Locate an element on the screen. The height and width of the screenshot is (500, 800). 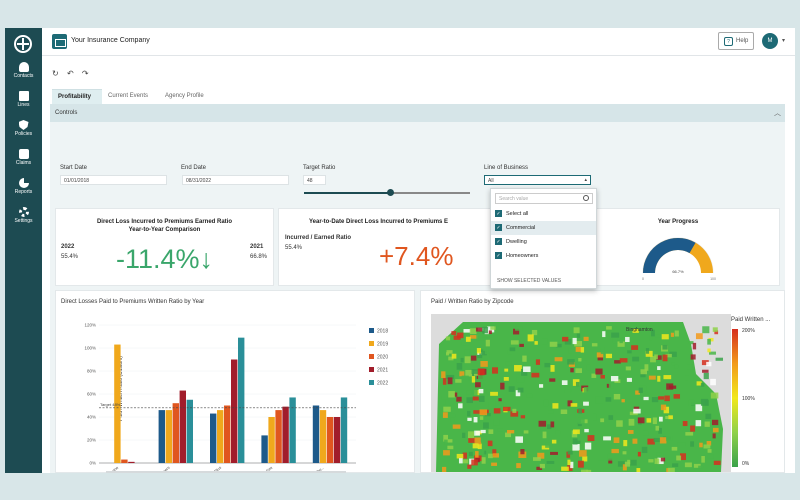
help-button: ? Help is located at coordinates (736, 41).